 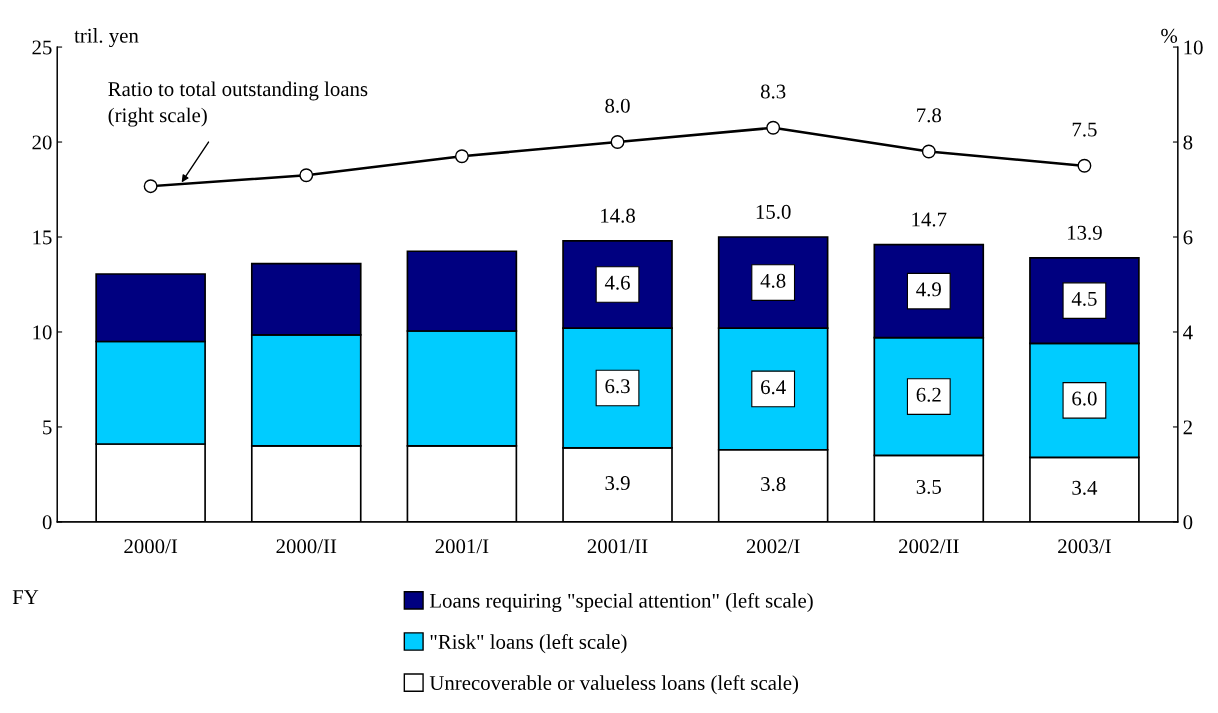 What do you see at coordinates (929, 546) in the screenshot?
I see `x-tick-label: 2002/II` at bounding box center [929, 546].